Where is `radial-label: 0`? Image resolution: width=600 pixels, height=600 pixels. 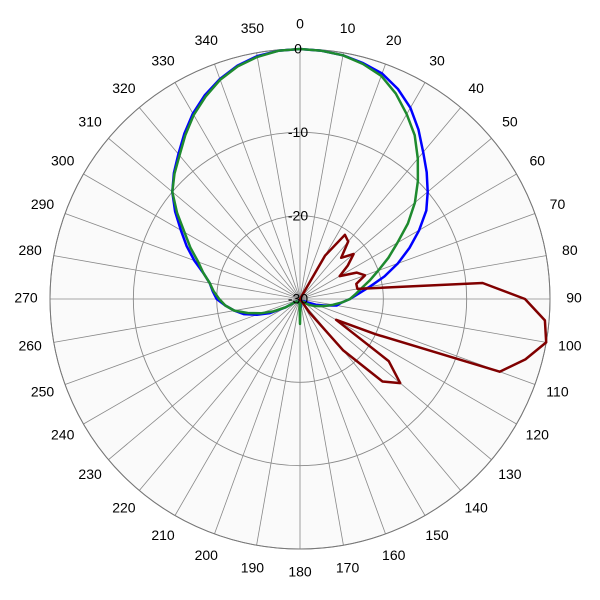
radial-label: 0 is located at coordinates (298, 49).